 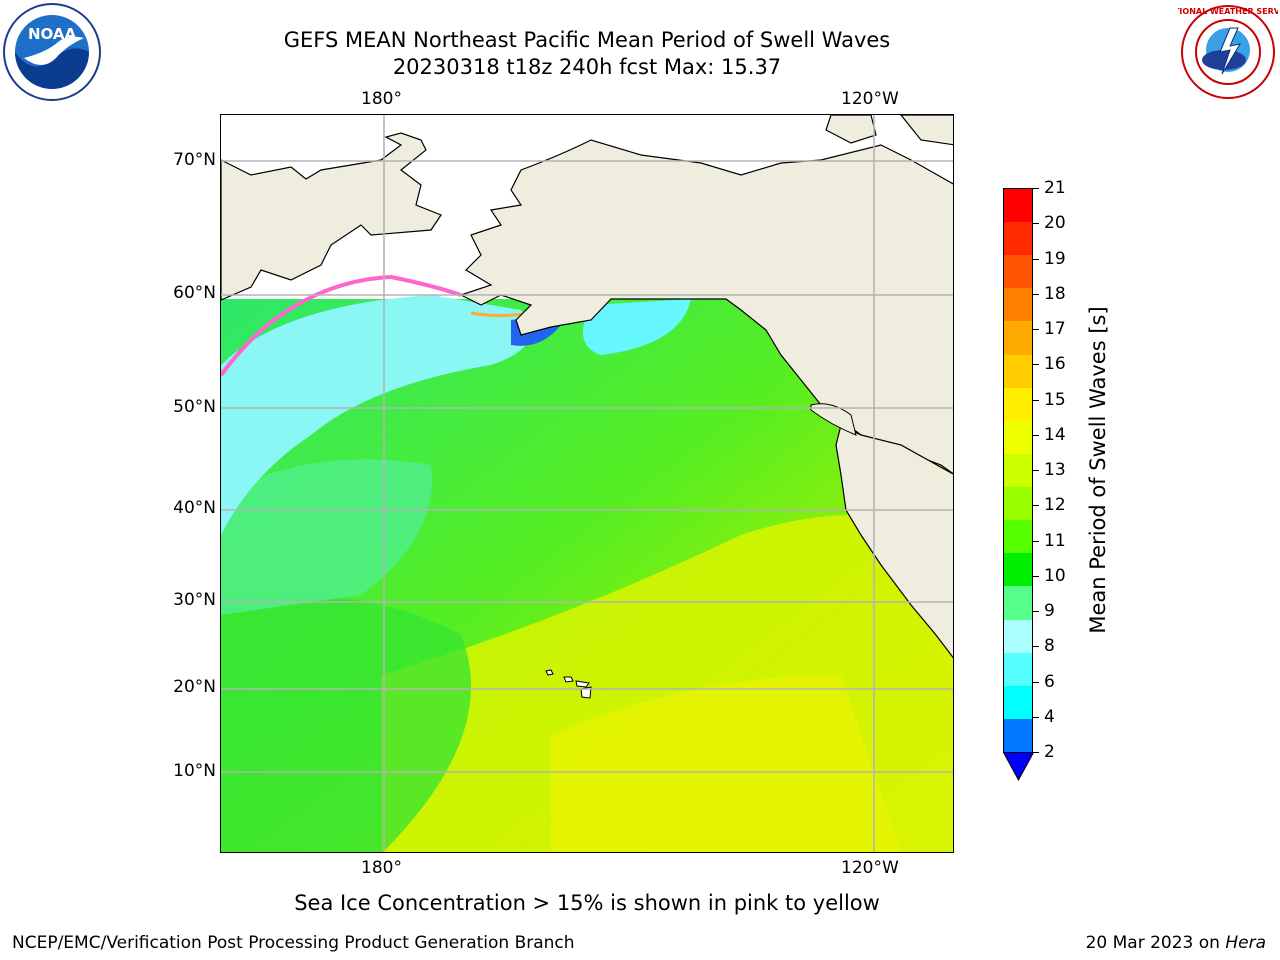 I want to click on nws-logo: NATIONAL WEATHER SERVICE, so click(x=1221, y=54).